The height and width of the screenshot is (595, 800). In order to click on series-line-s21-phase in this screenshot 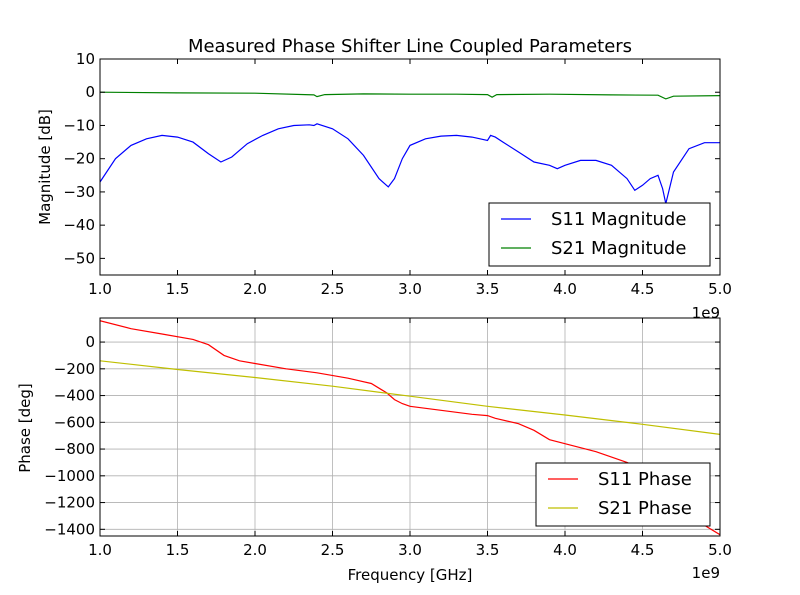, I will do `click(410, 397)`.